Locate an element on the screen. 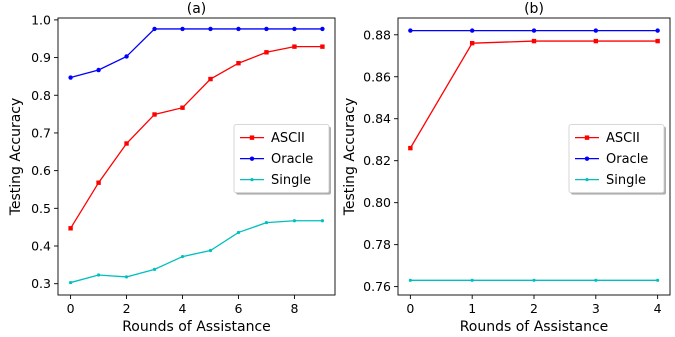 The height and width of the screenshot is (337, 675). y-tick-label: 0.4 is located at coordinates (41, 246).